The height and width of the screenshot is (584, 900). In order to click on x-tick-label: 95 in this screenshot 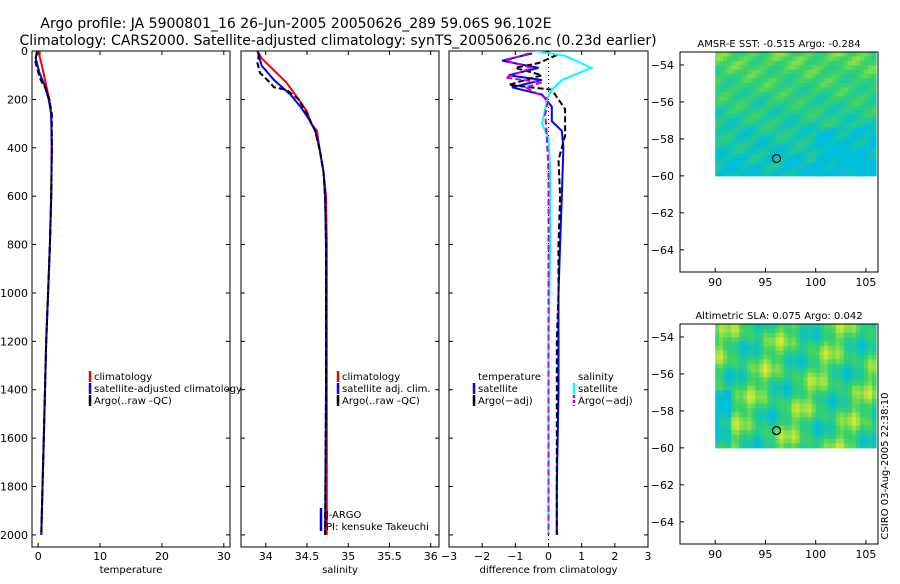, I will do `click(765, 554)`.